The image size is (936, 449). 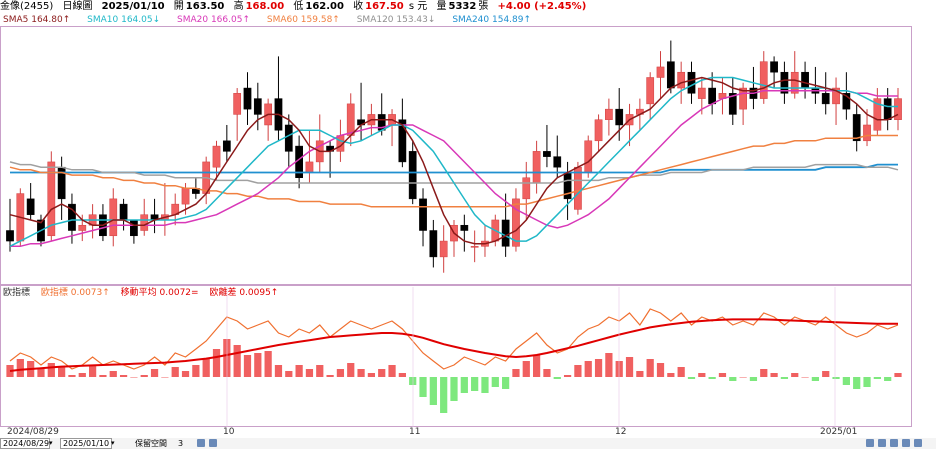 I want to click on to-date-field: 2025/01/10, so click(x=86, y=443).